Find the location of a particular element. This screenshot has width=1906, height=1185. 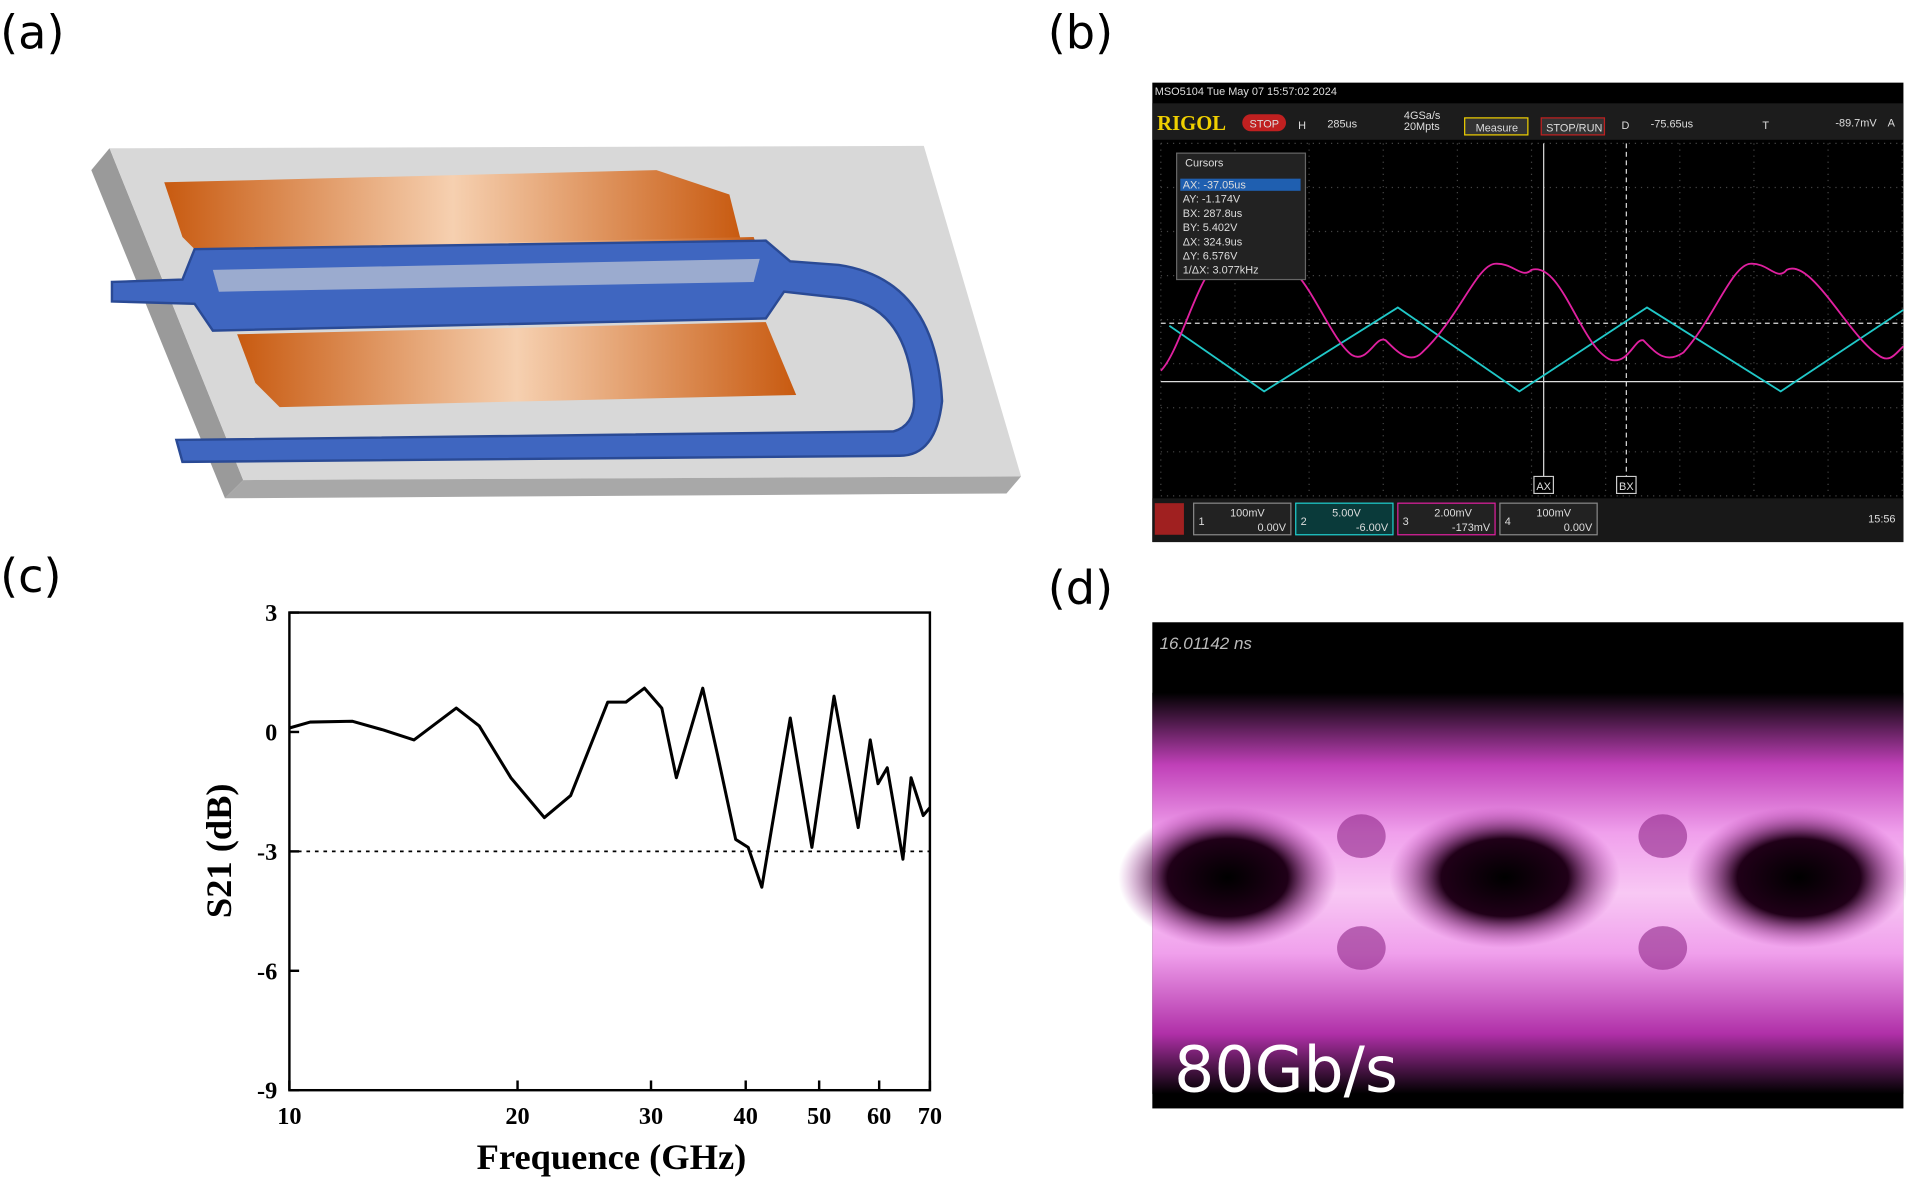

y-tick-label: 3 is located at coordinates (271, 613).